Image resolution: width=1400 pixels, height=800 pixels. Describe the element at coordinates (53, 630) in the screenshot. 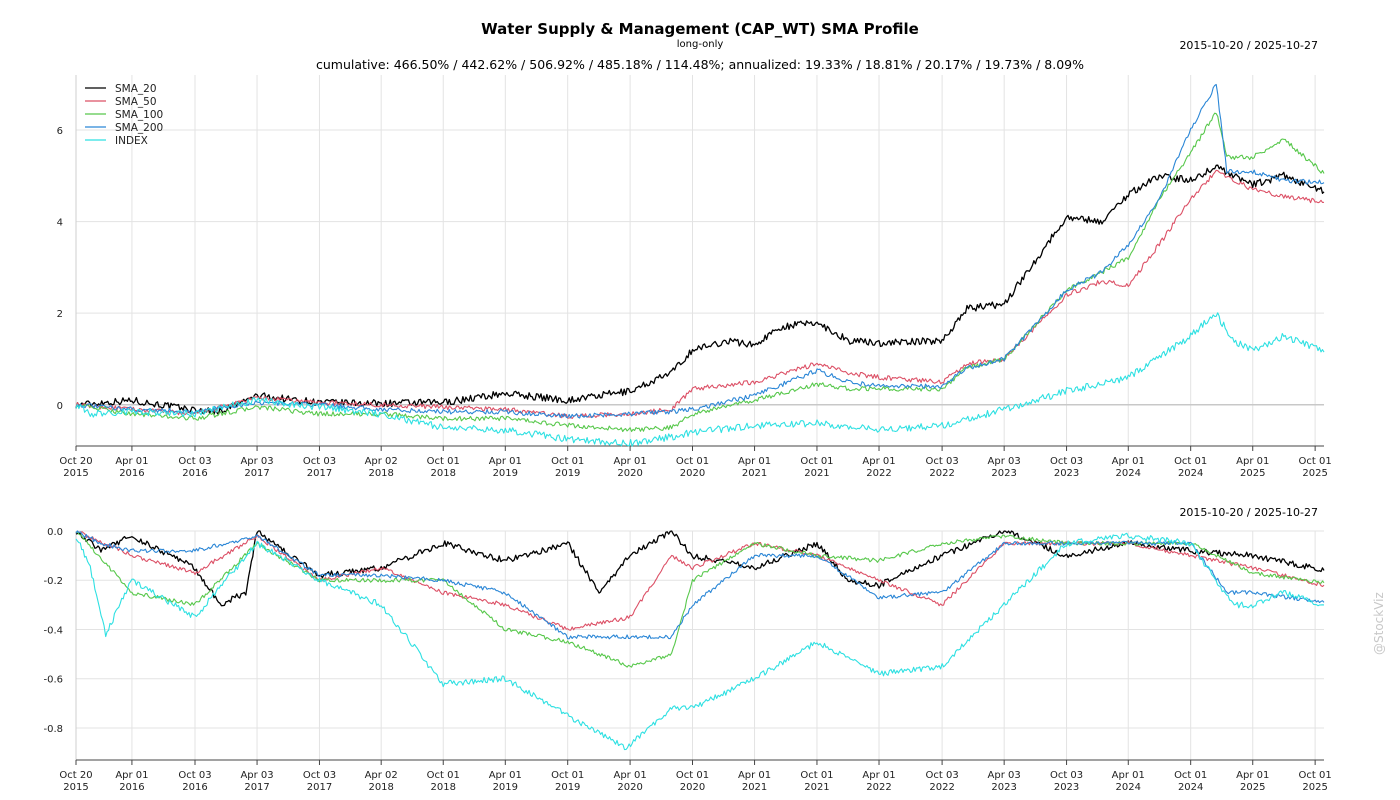

I see `y-tick-label: -0.4` at that location.